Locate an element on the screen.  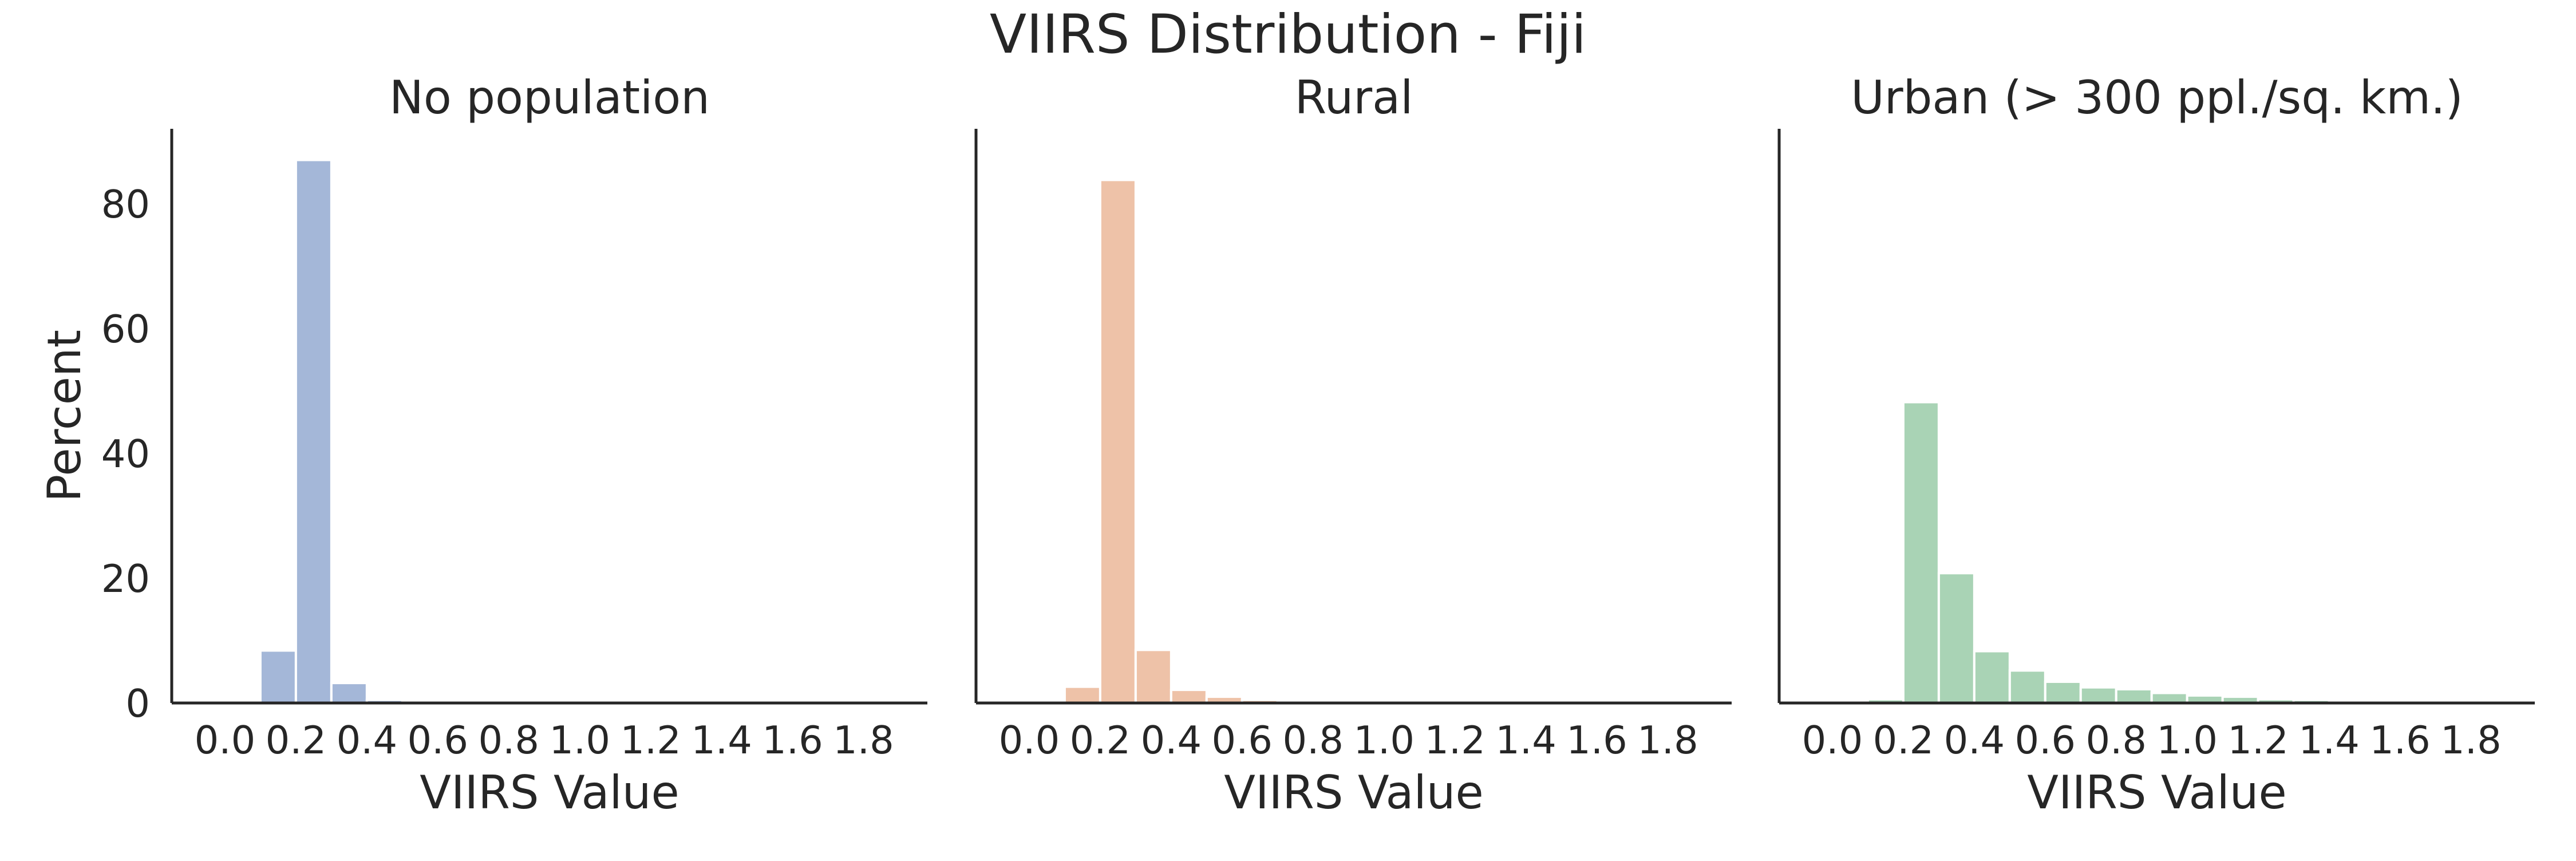
panel-title: Urban (> 300 ppl./sq. km.) is located at coordinates (2157, 97).